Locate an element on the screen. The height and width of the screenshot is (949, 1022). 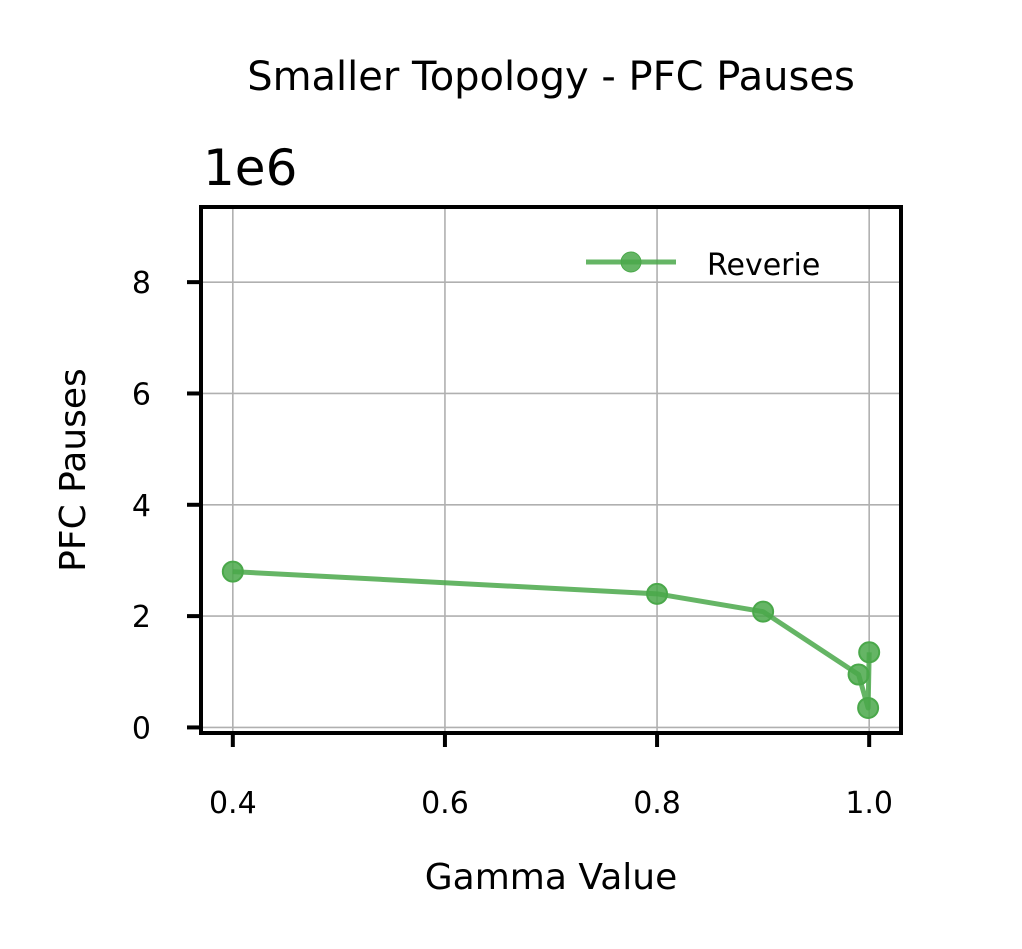
y-tick-label: 4 is located at coordinates (141, 506).